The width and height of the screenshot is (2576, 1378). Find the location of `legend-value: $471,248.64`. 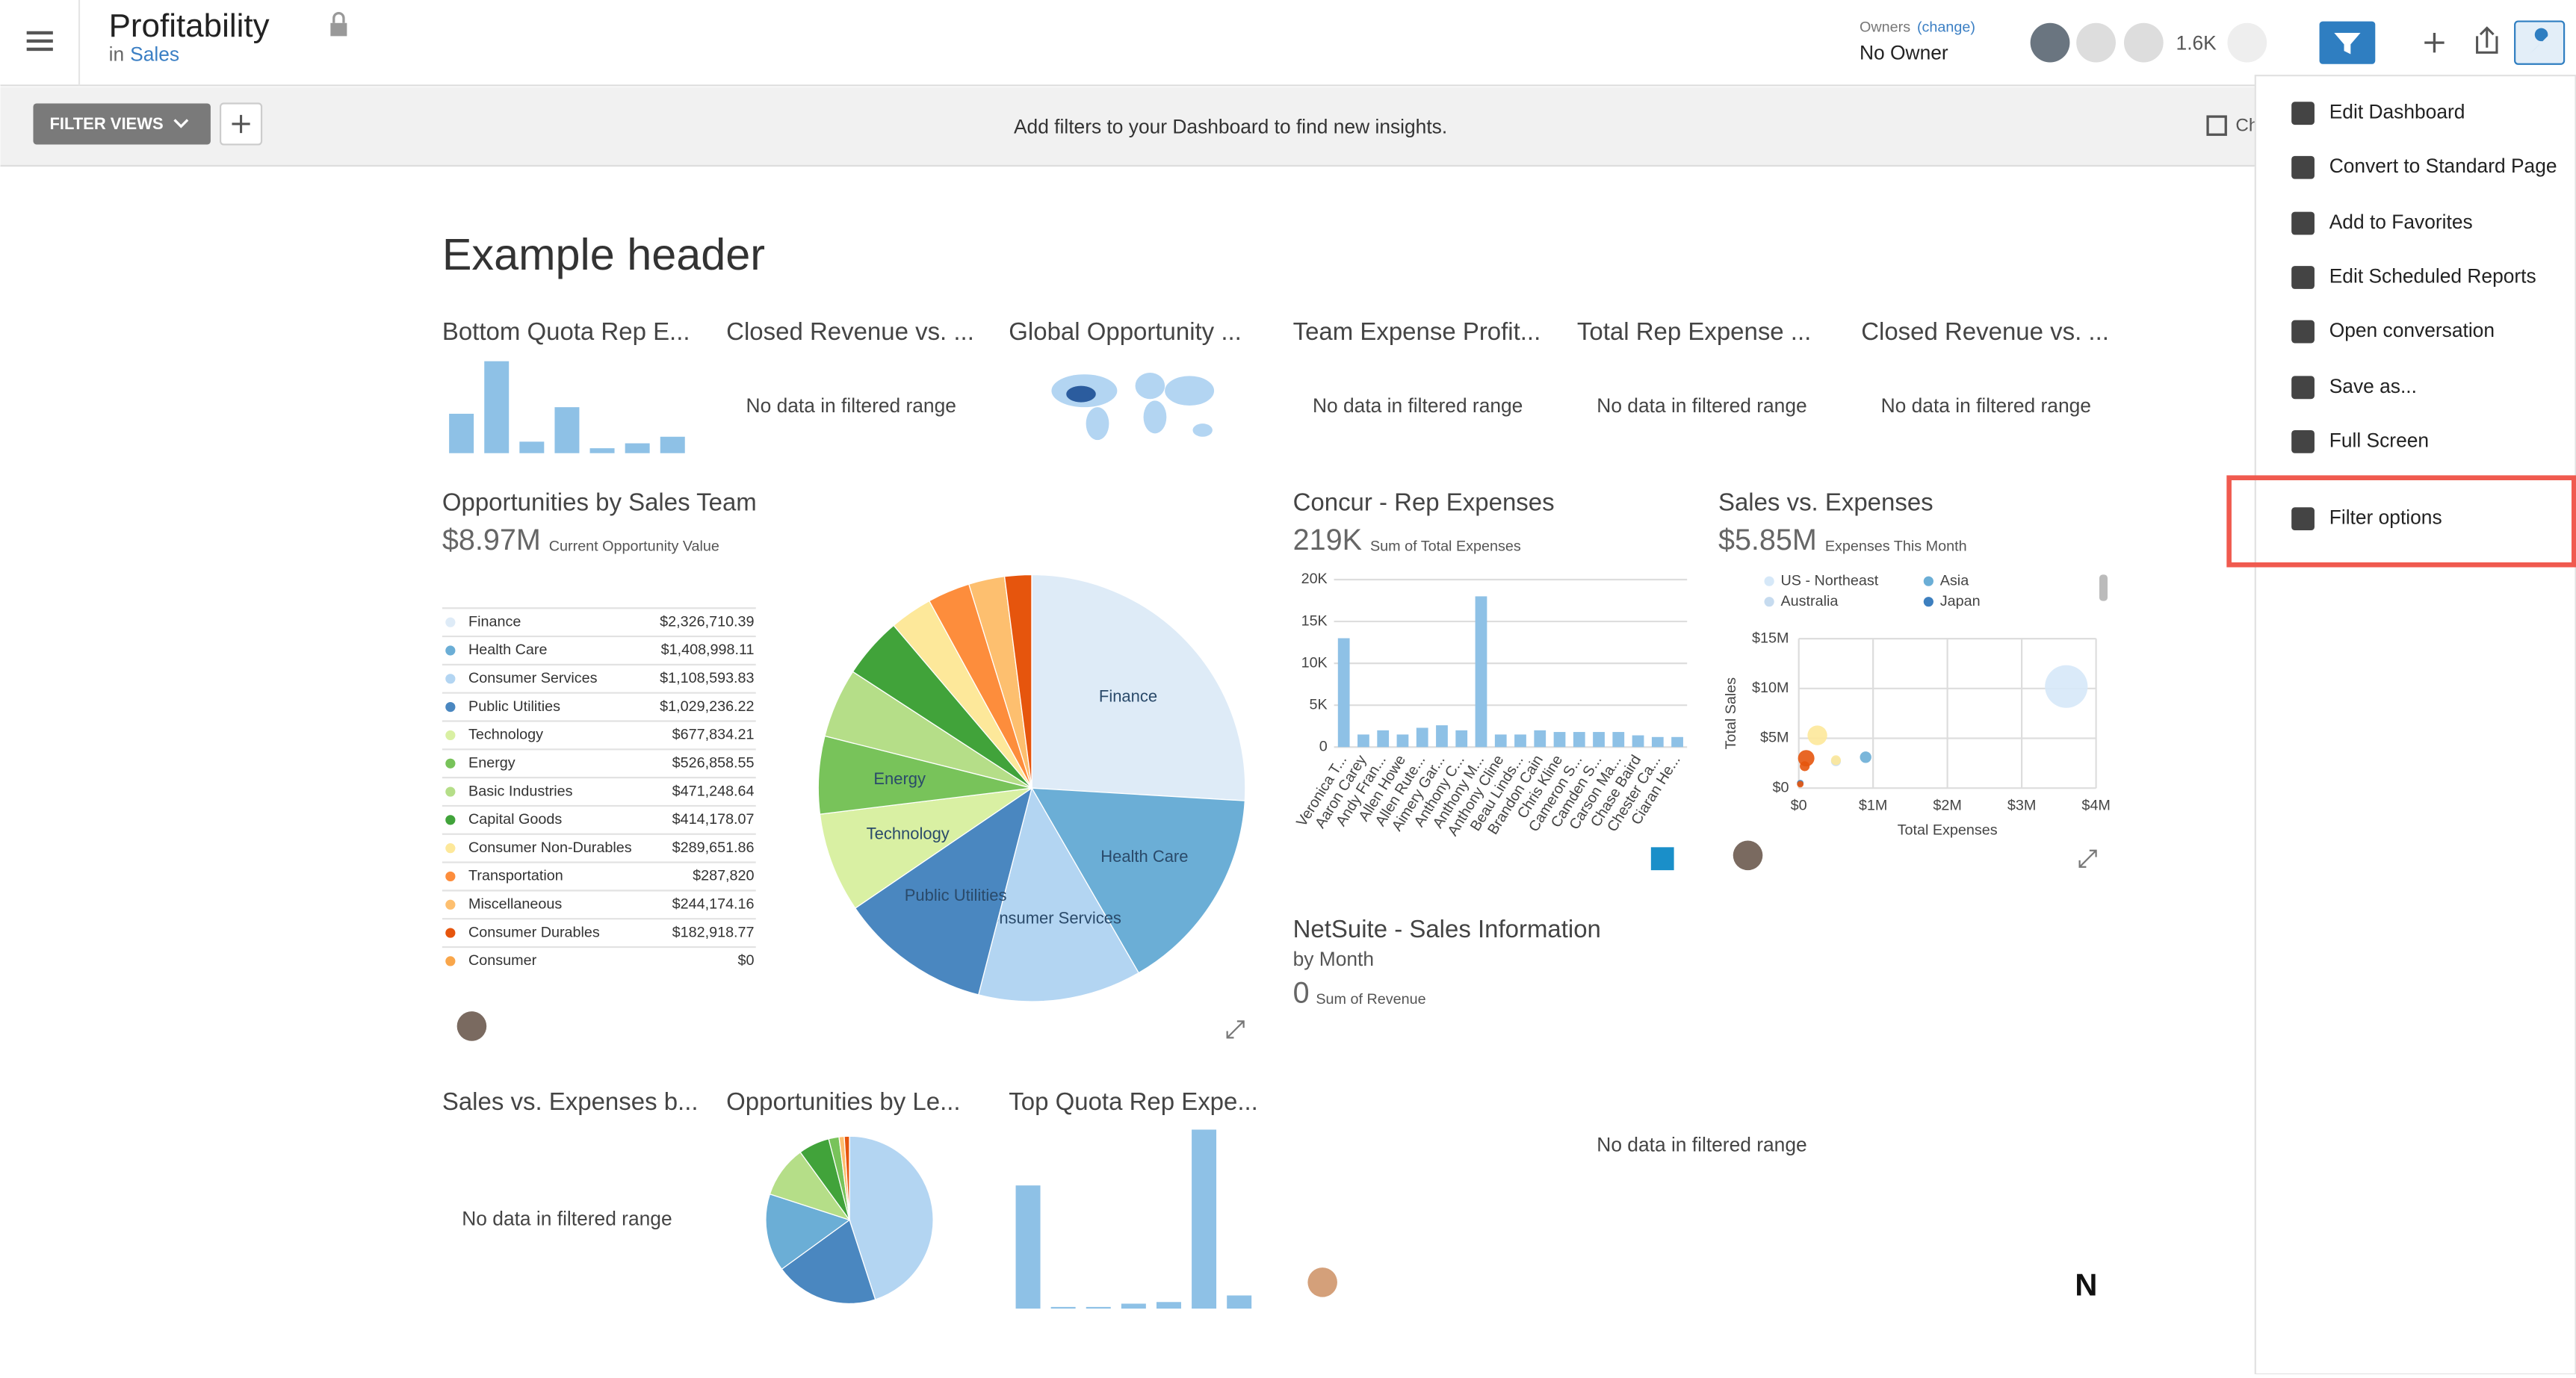

legend-value: $471,248.64 is located at coordinates (713, 791).